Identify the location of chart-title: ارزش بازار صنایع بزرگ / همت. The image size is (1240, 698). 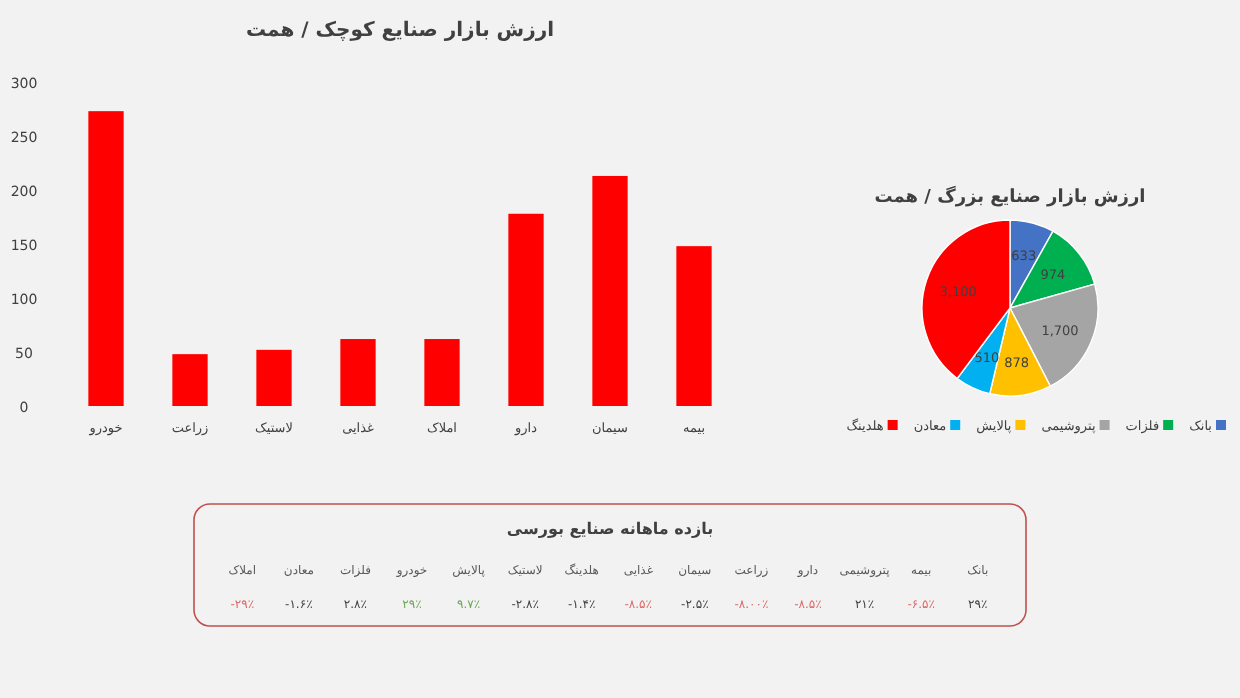
(1010, 196).